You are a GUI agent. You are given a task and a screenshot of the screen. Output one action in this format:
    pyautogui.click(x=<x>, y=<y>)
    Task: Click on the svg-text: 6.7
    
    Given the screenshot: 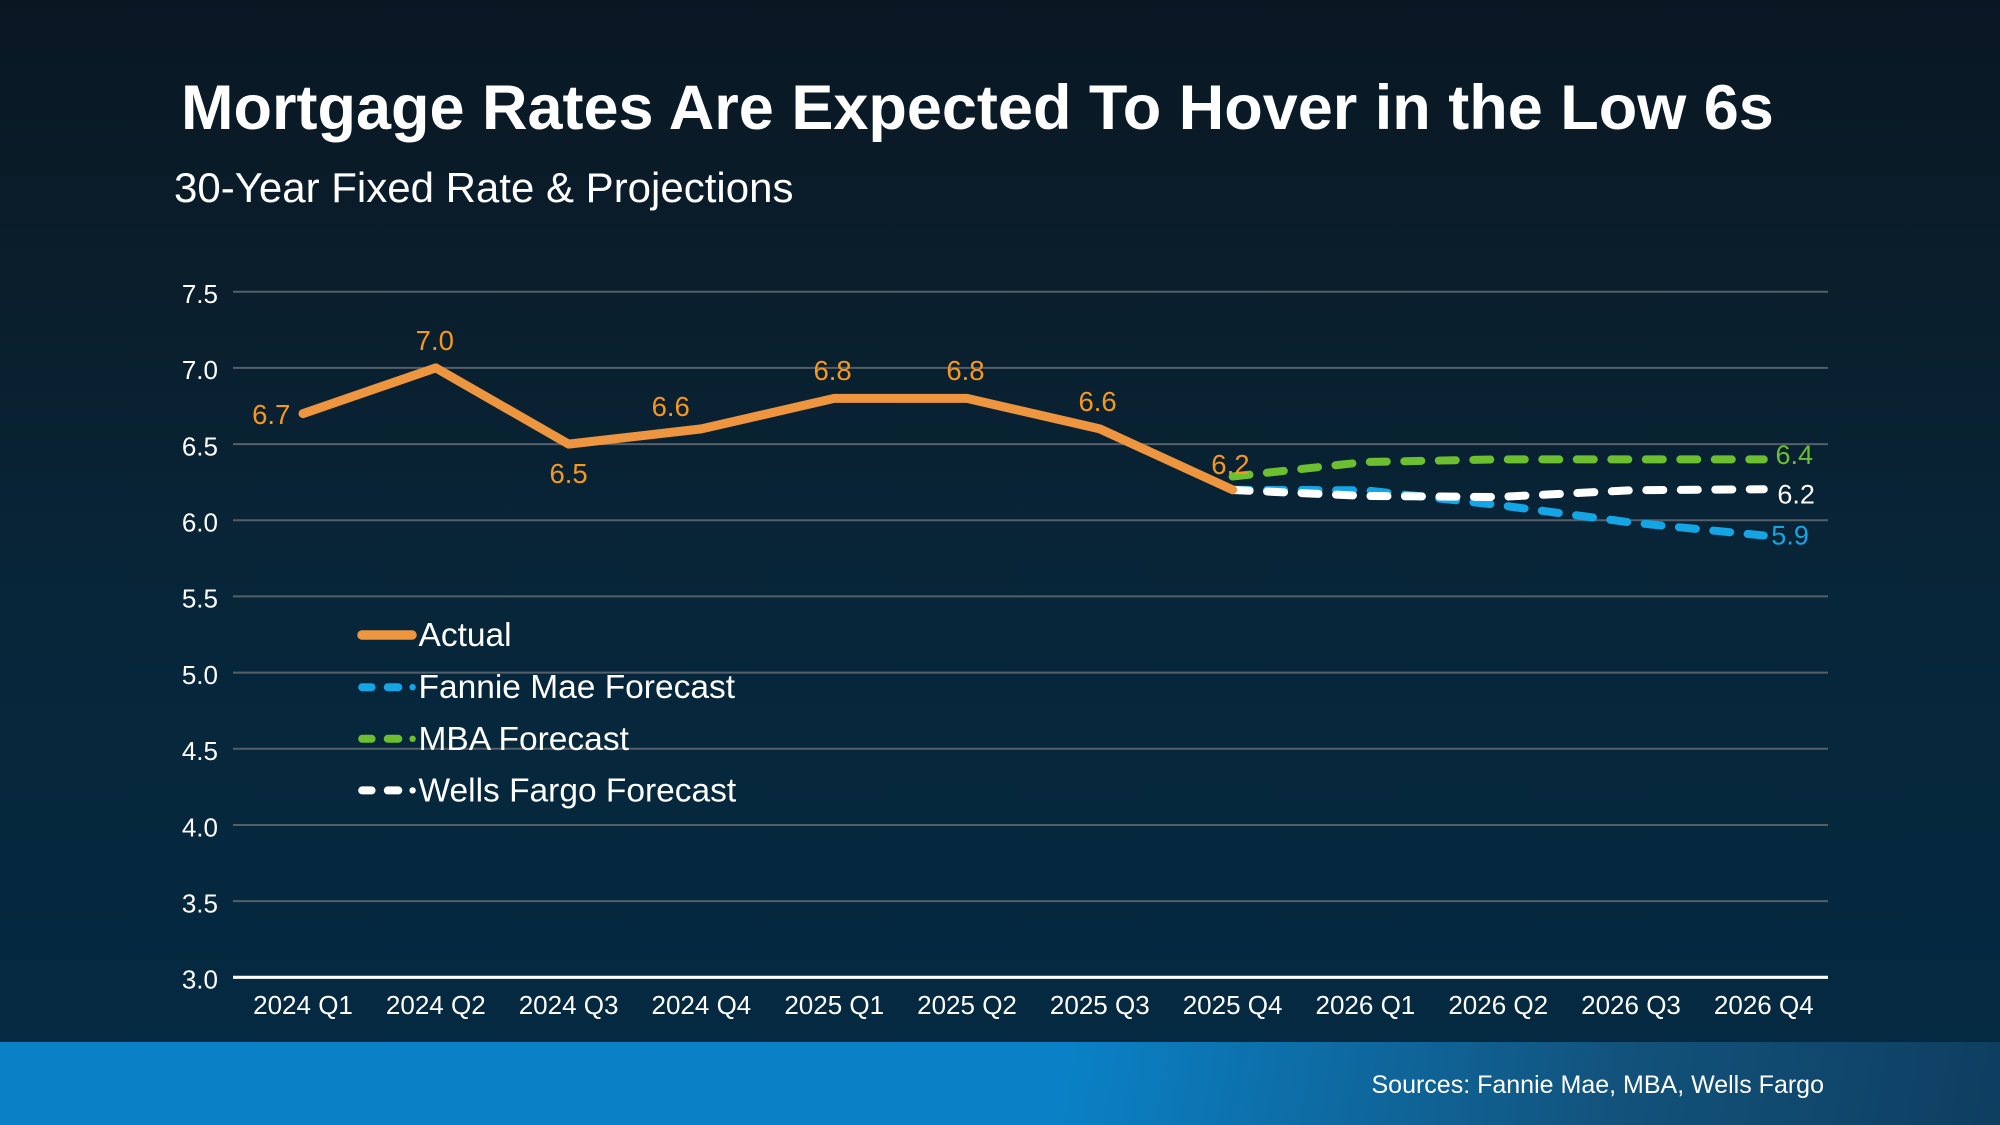 What is the action you would take?
    pyautogui.click(x=271, y=414)
    